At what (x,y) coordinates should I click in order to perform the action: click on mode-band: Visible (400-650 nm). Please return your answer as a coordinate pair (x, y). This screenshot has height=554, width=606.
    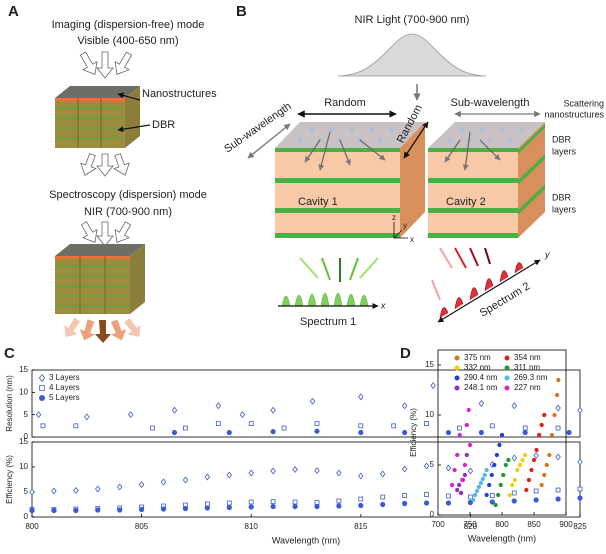
    Looking at the image, I should click on (127, 41).